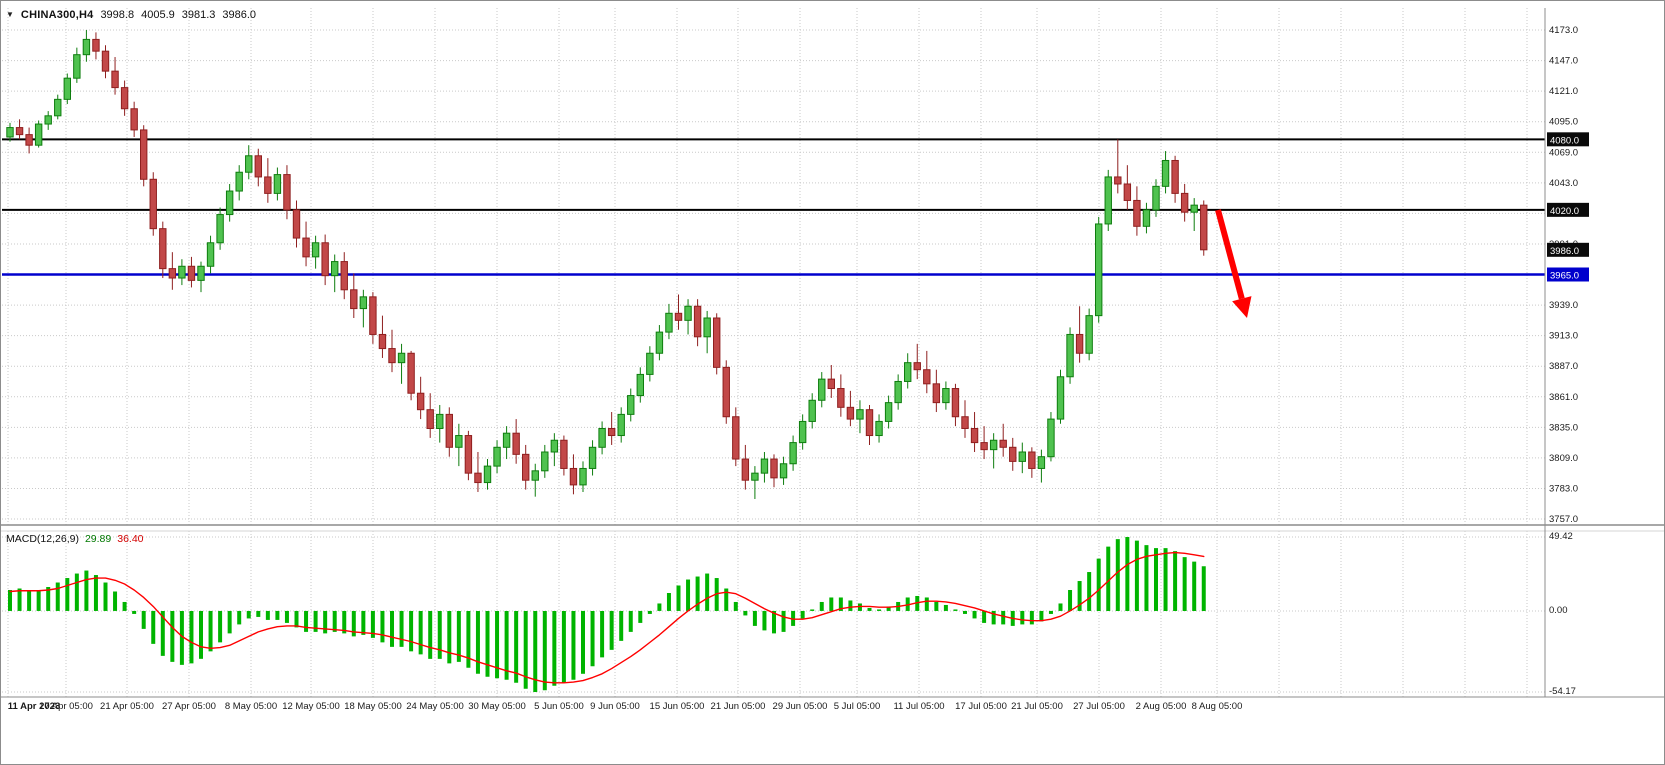  What do you see at coordinates (738, 706) in the screenshot?
I see `time-axis-label: 21 Jun 05:00` at bounding box center [738, 706].